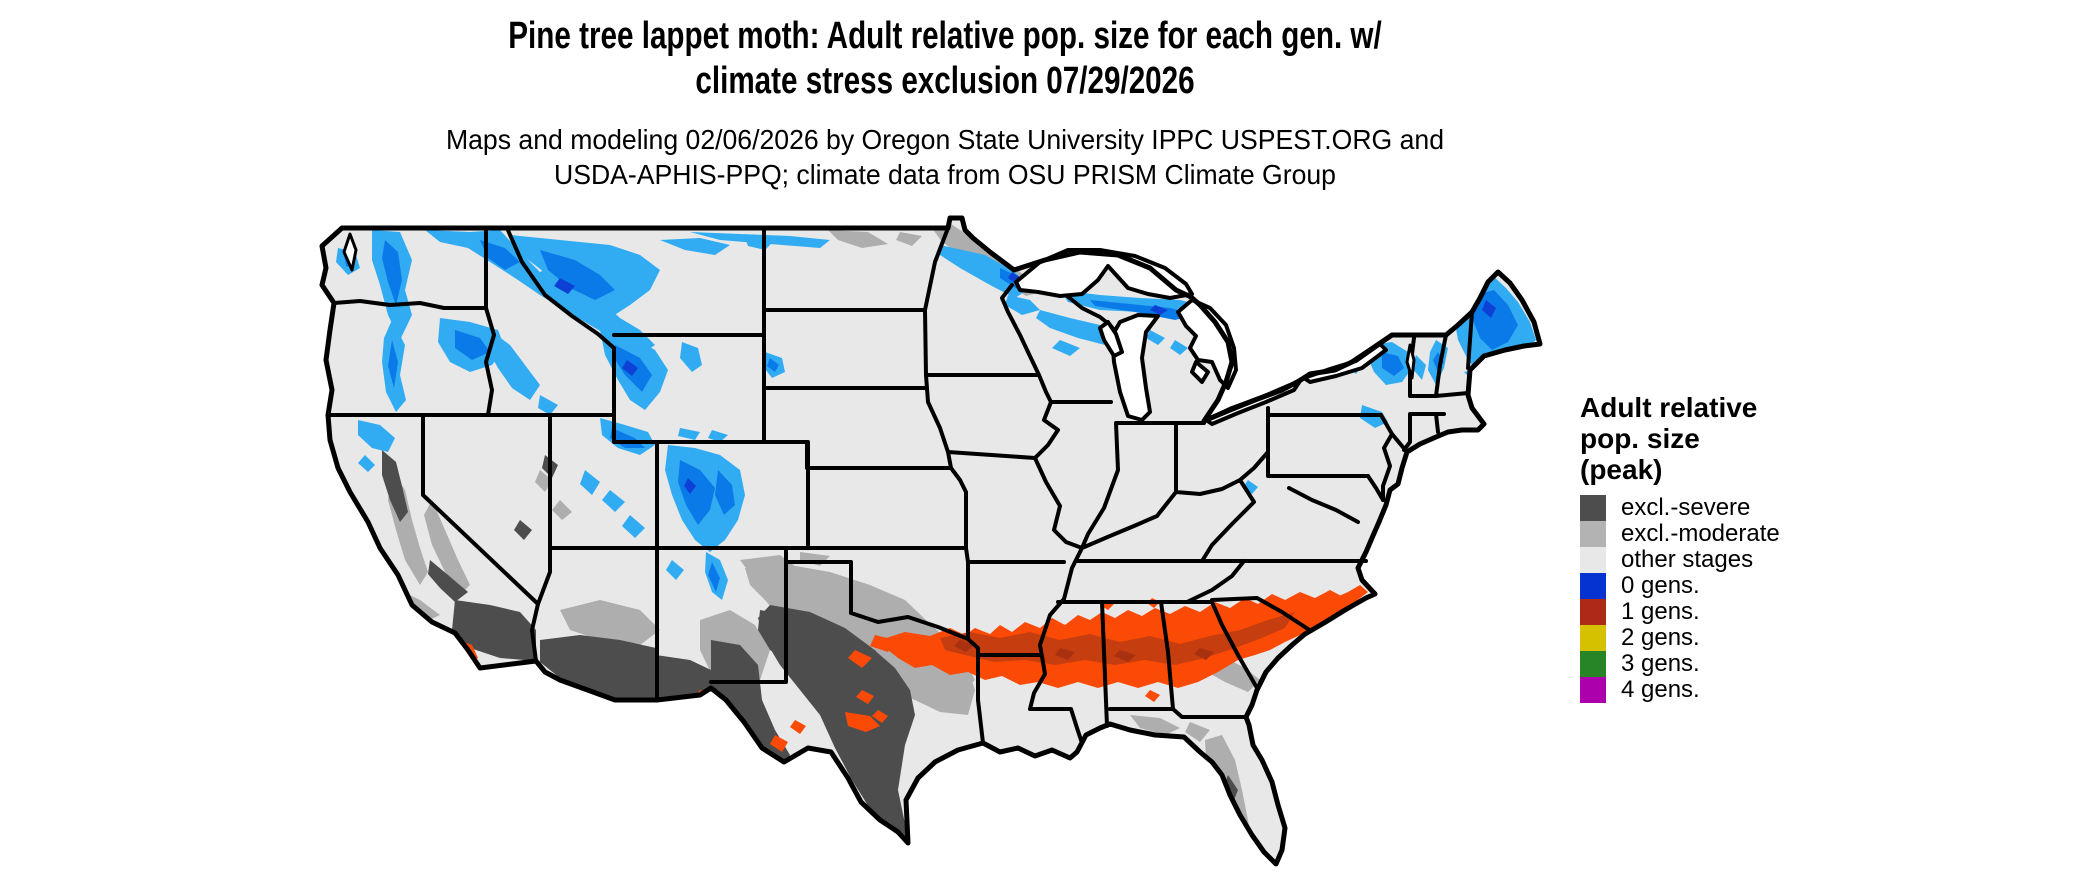 The image size is (2100, 892). I want to click on legend-label: 3 gens., so click(1660, 663).